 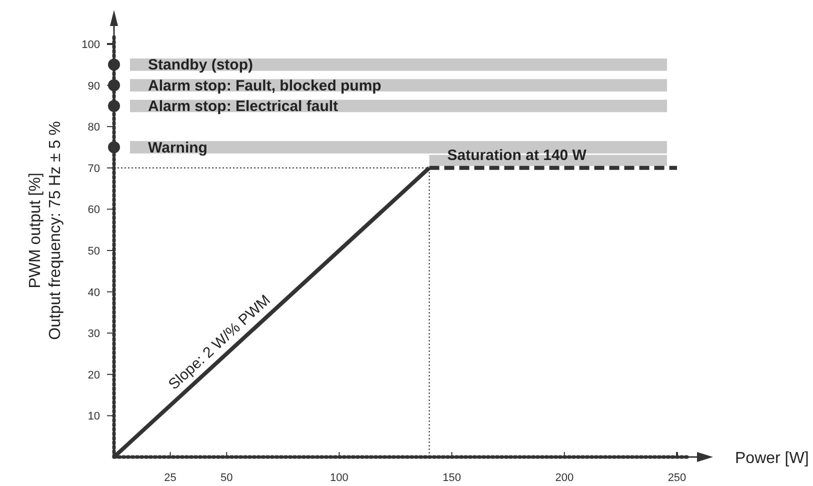 What do you see at coordinates (178, 147) in the screenshot?
I see `band-label: Warning` at bounding box center [178, 147].